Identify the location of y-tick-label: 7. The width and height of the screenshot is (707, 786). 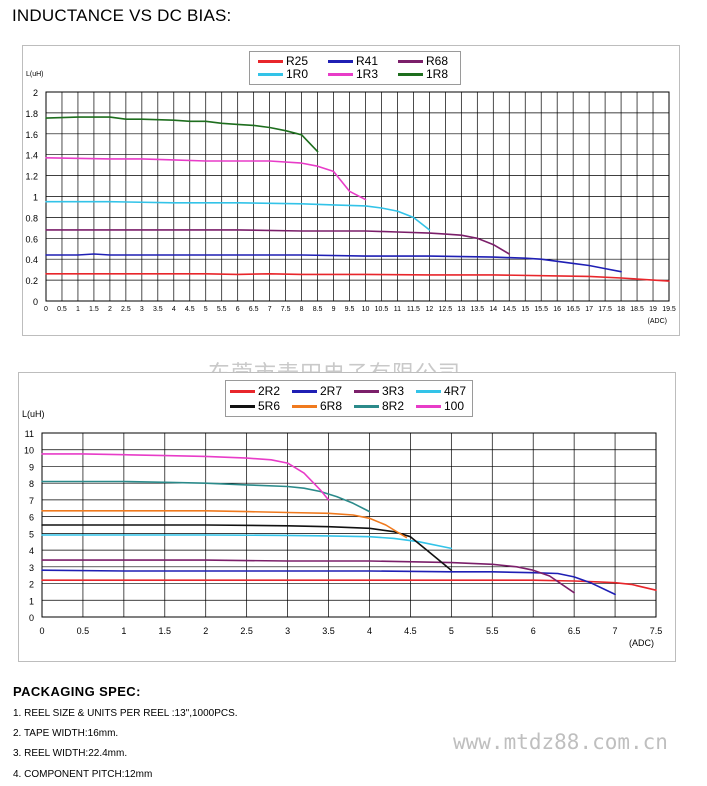
(31, 501).